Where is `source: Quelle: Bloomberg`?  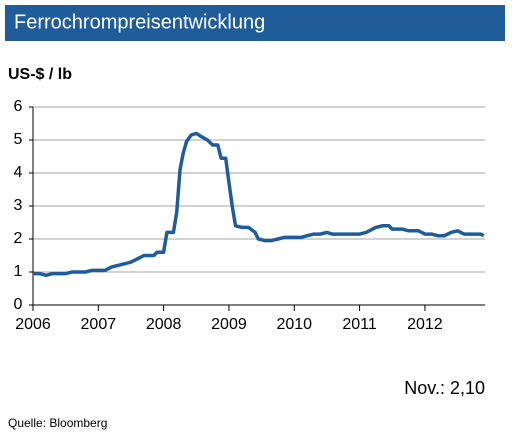
source: Quelle: Bloomberg is located at coordinates (57, 423).